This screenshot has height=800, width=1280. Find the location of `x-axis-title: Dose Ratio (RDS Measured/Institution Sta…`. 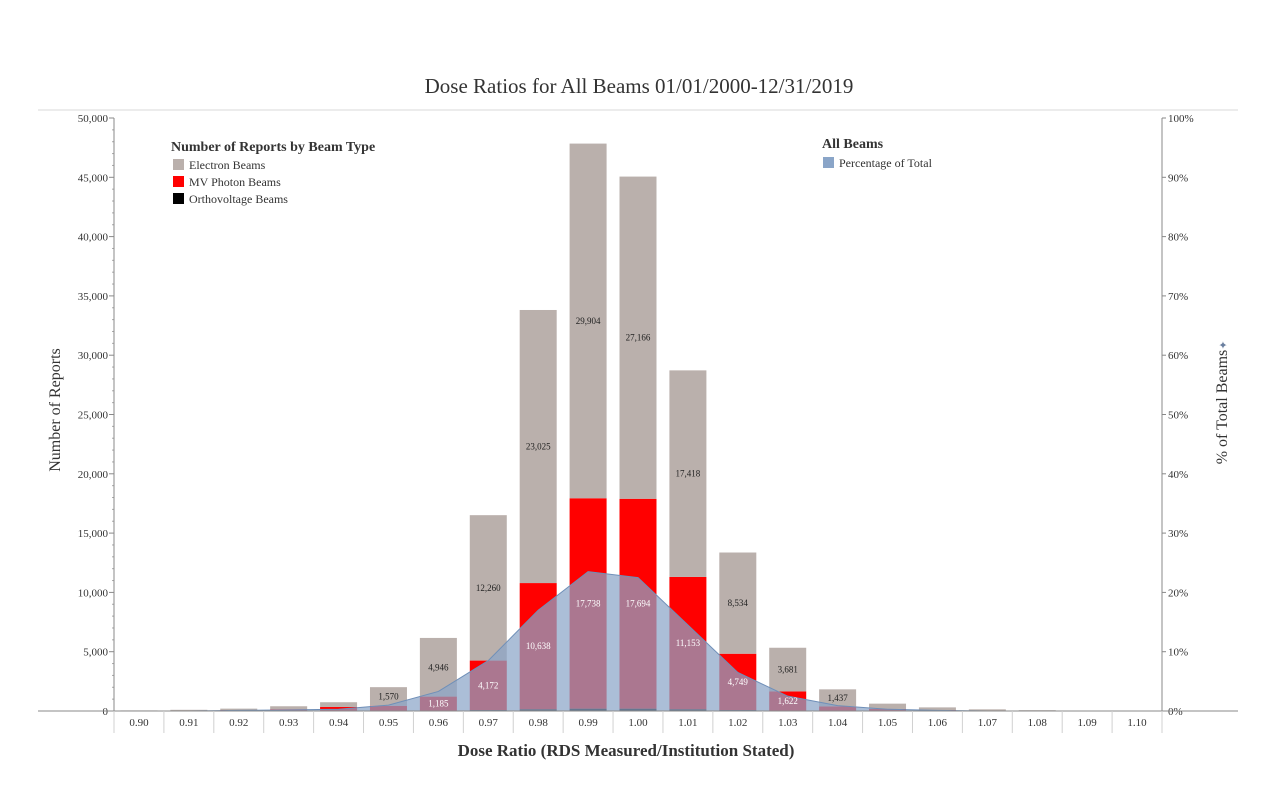

x-axis-title: Dose Ratio (RDS Measured/Institution Sta… is located at coordinates (626, 750).